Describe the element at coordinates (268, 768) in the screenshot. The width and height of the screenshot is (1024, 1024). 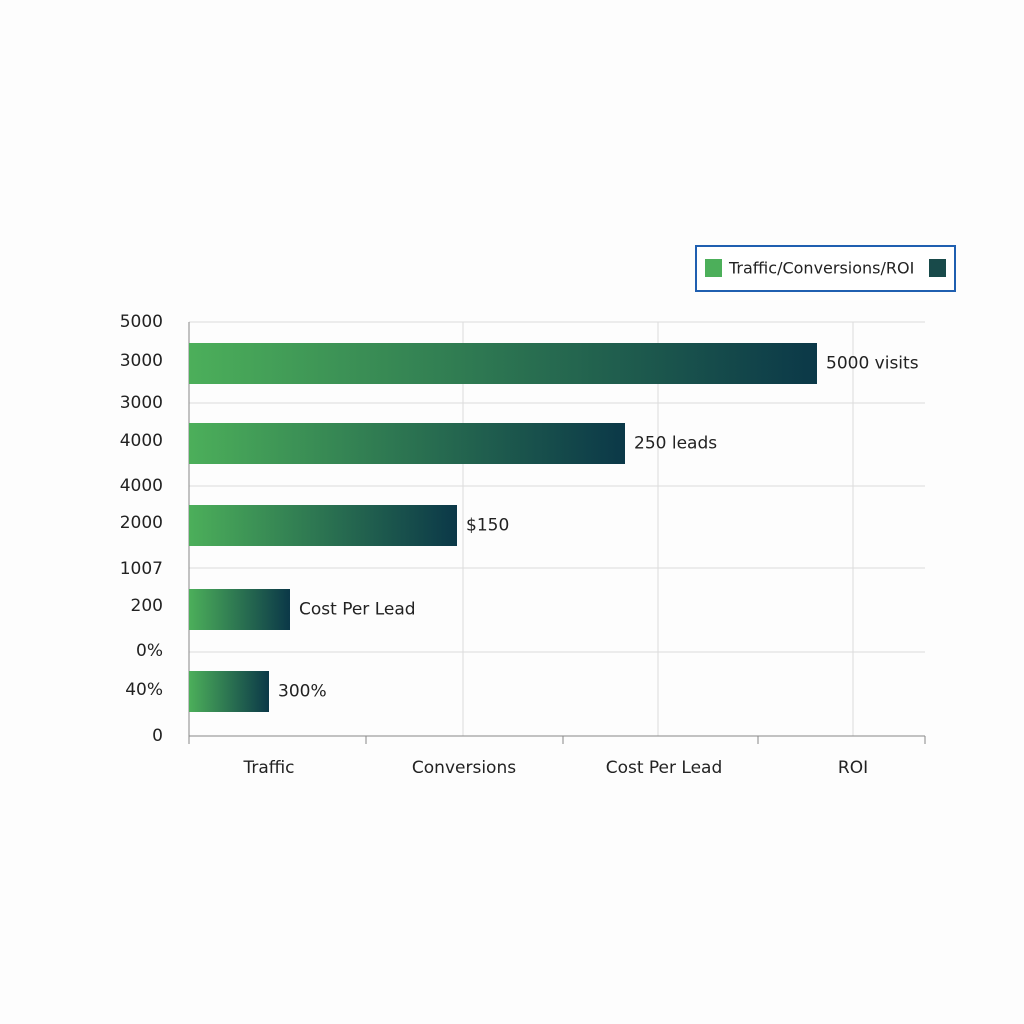
I see `x-label: Traffic` at that location.